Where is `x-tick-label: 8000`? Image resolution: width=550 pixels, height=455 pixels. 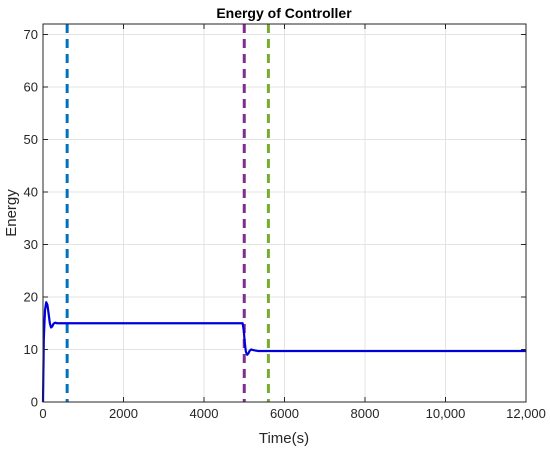
x-tick-label: 8000 is located at coordinates (365, 413).